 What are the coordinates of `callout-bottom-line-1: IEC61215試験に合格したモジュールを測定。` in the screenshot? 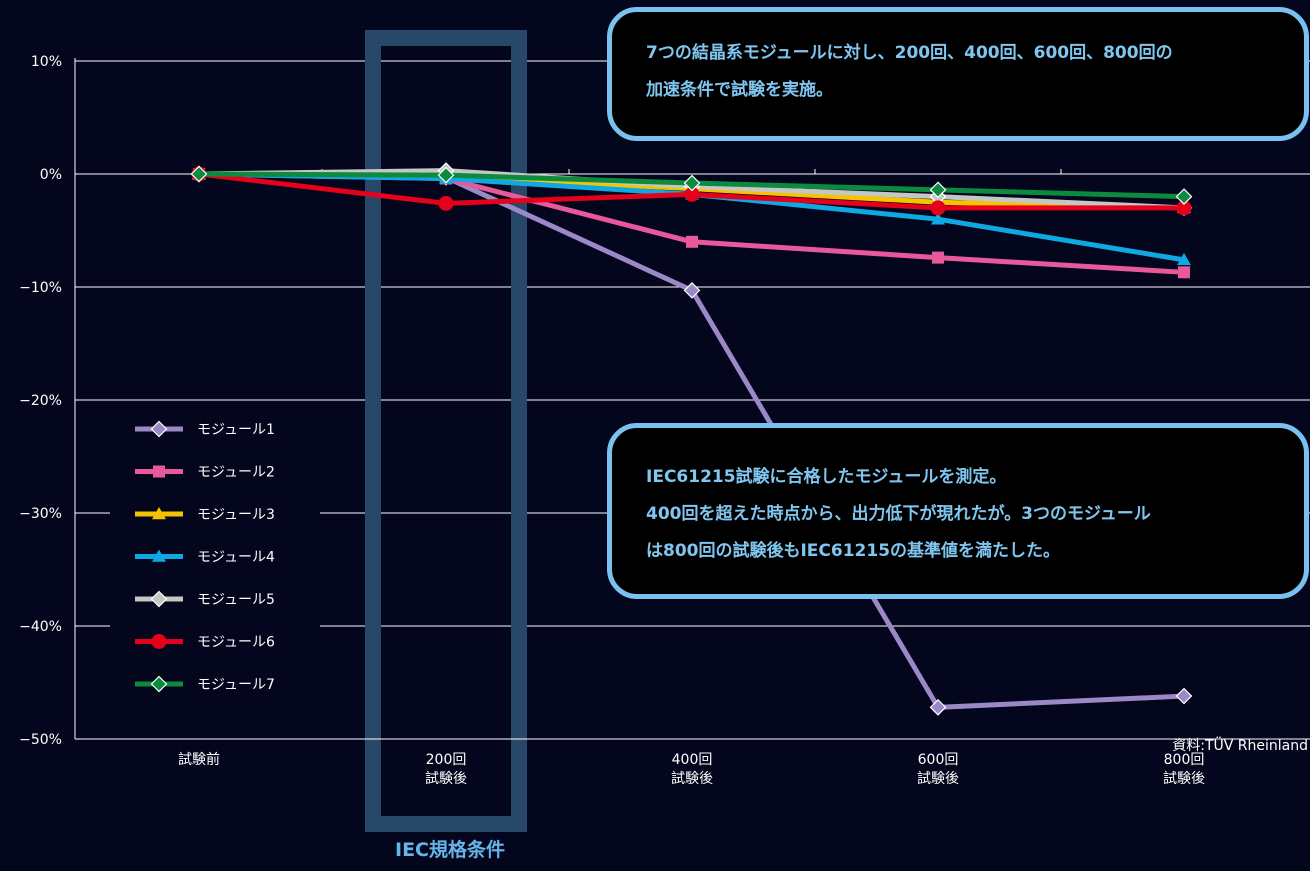 It's located at (826, 477).